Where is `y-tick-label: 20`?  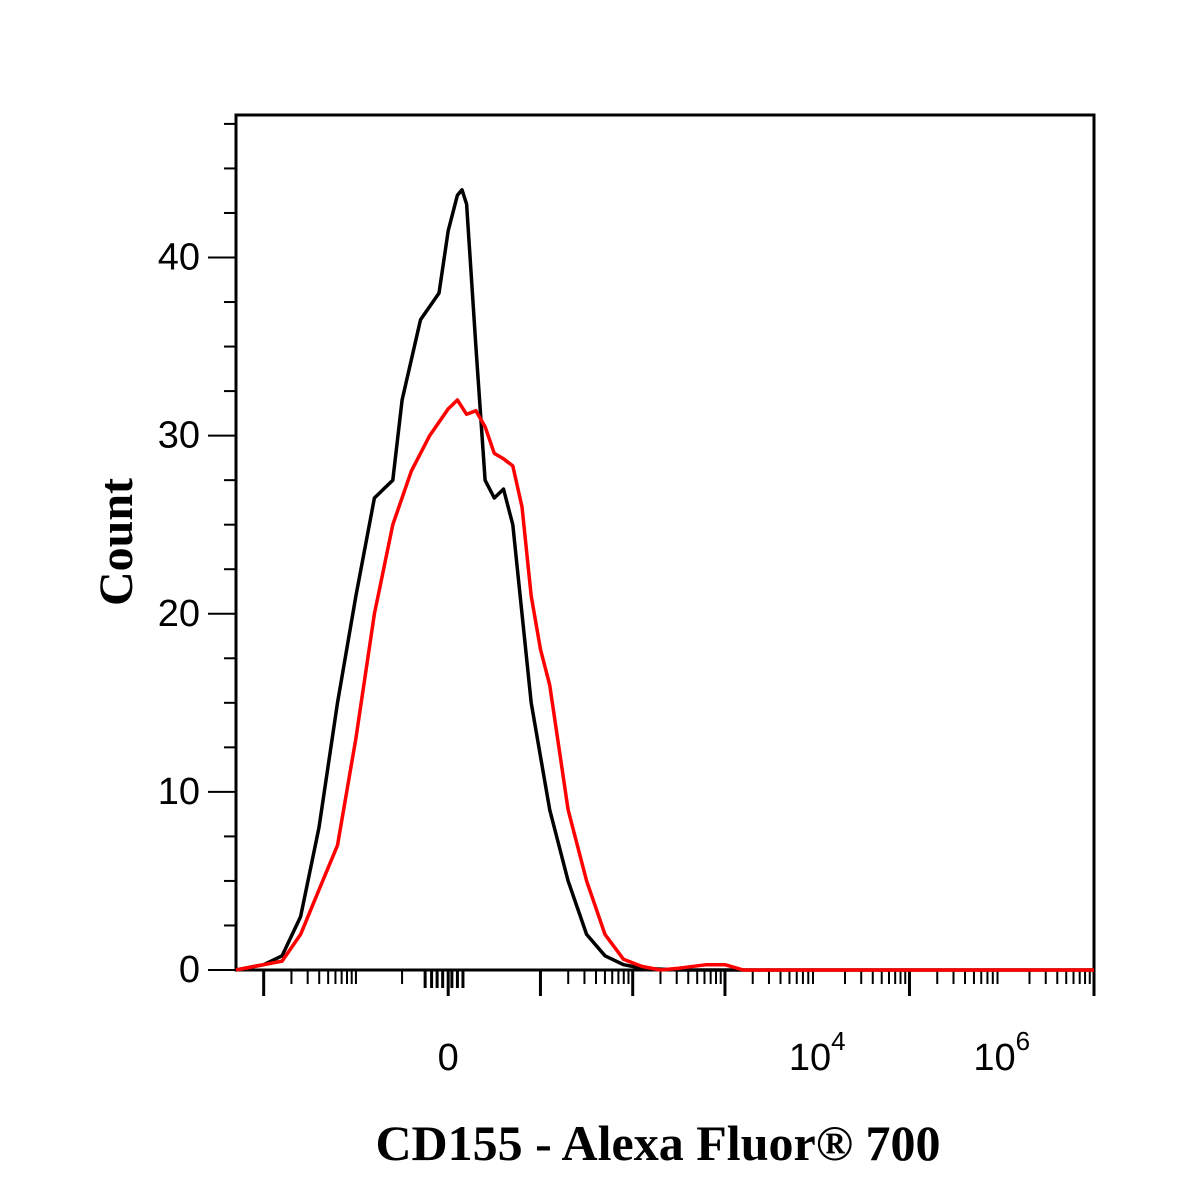
y-tick-label: 20 is located at coordinates (179, 614).